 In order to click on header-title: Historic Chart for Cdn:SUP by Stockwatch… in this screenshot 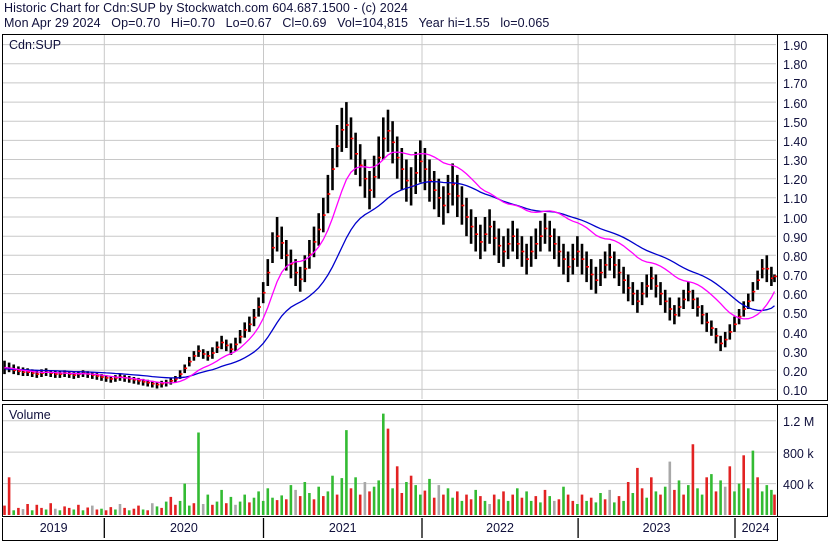, I will do `click(206, 8)`.